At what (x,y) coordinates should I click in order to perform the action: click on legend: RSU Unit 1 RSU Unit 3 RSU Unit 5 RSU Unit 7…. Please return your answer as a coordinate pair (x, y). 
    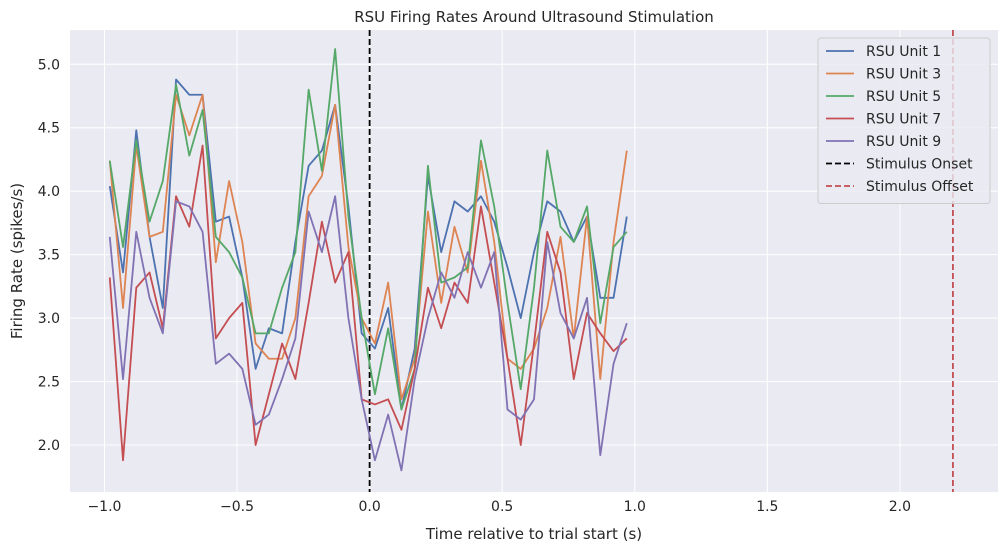
    Looking at the image, I should click on (904, 120).